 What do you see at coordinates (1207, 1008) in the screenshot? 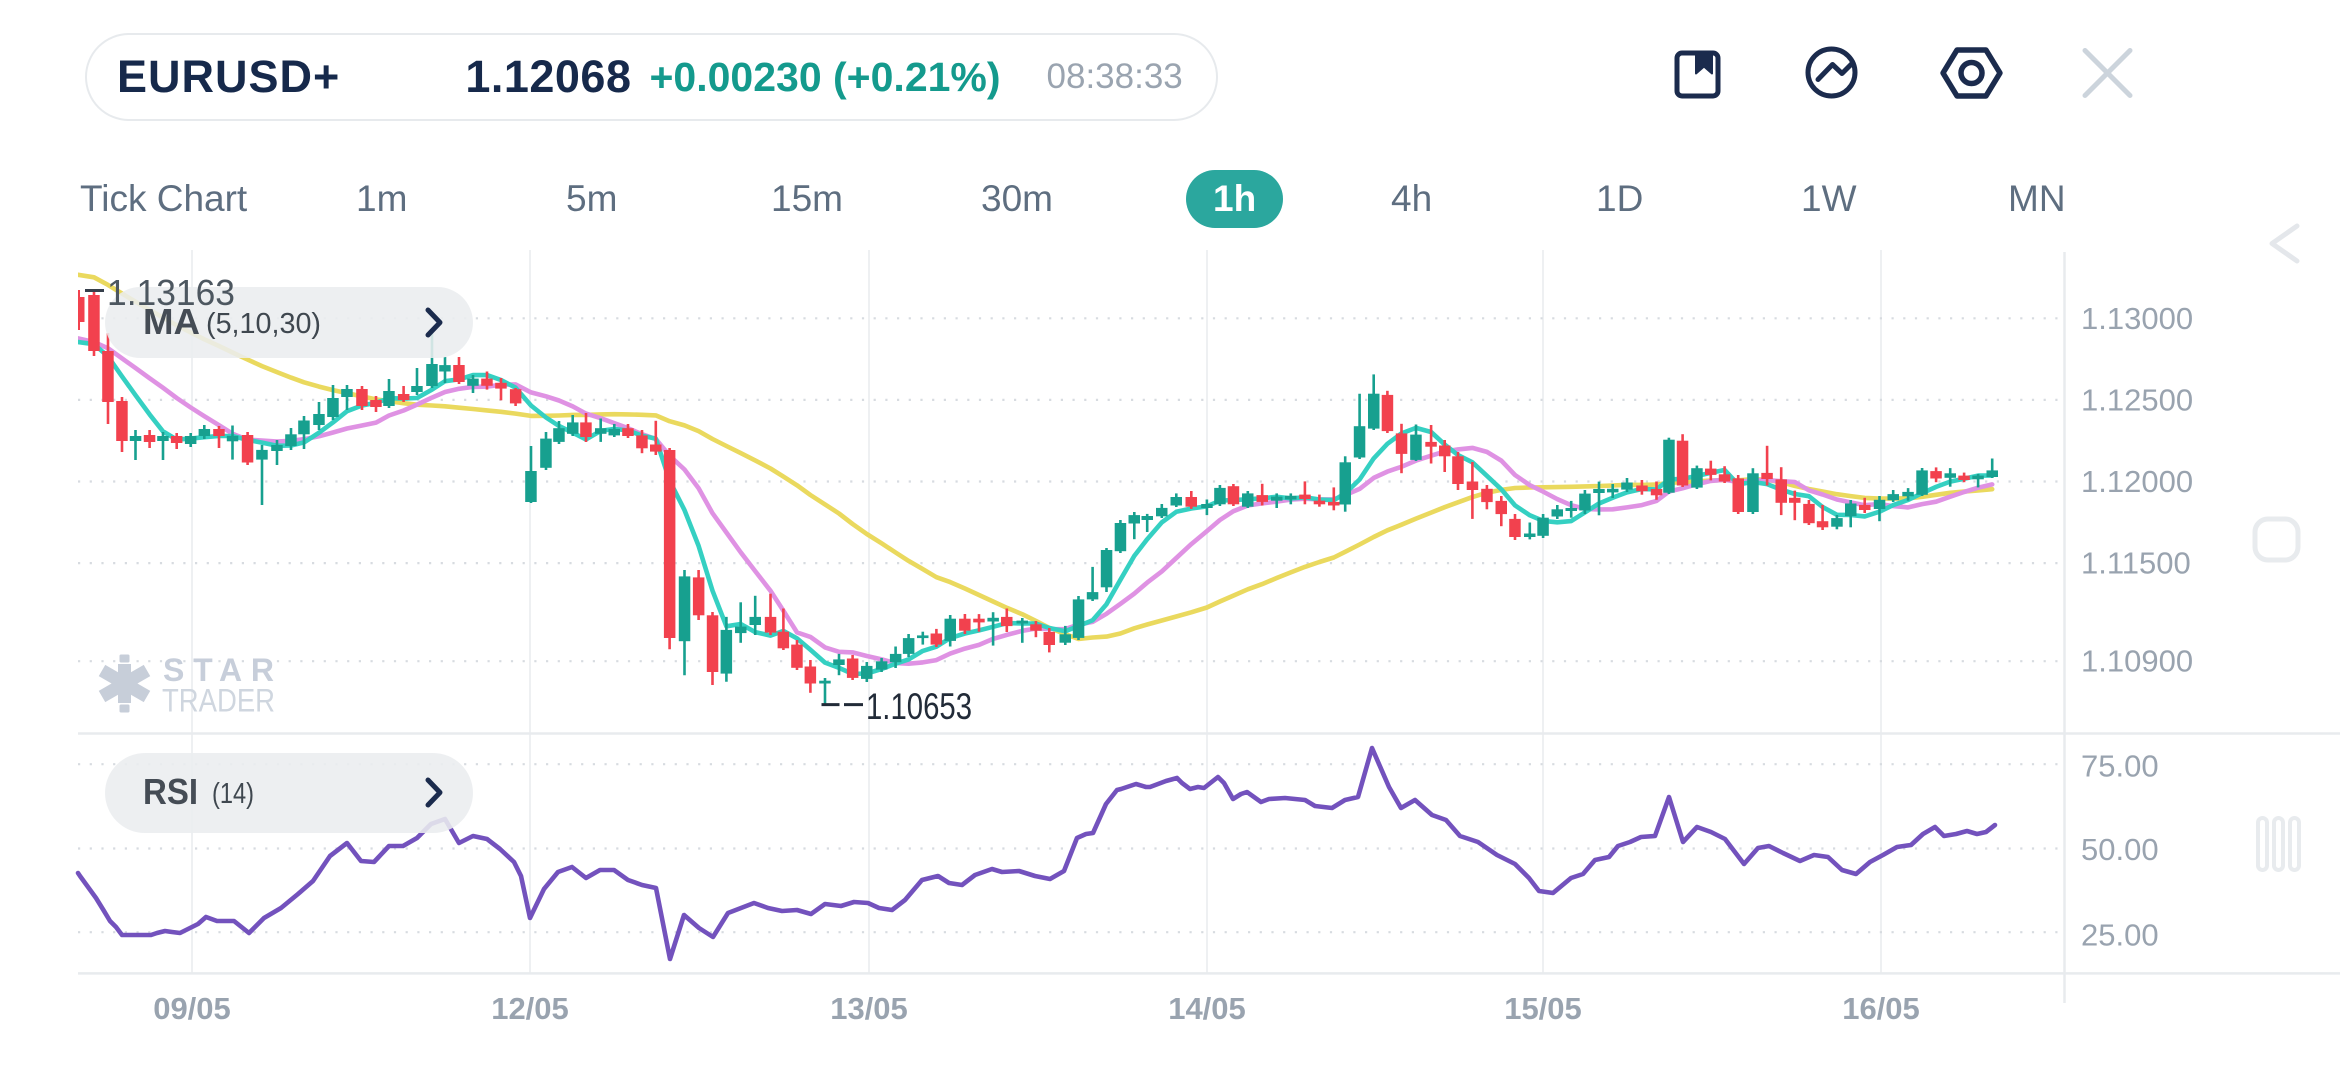
I see `svg-text: 14/05` at bounding box center [1207, 1008].